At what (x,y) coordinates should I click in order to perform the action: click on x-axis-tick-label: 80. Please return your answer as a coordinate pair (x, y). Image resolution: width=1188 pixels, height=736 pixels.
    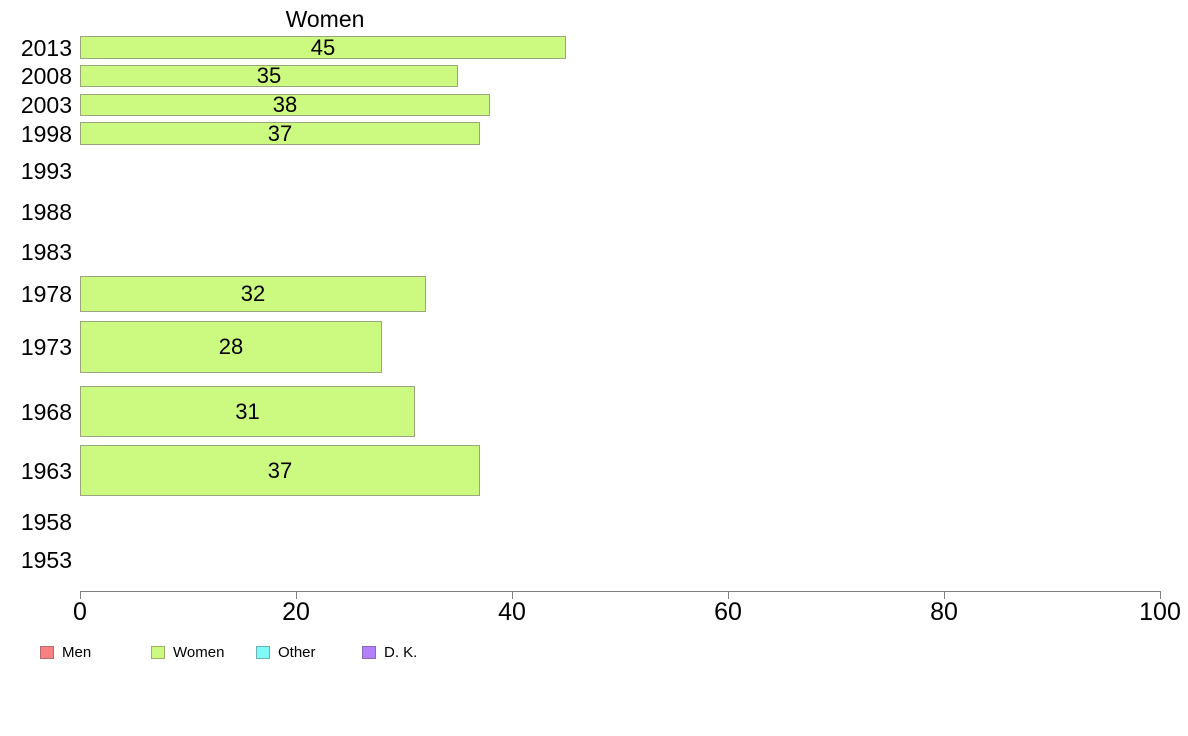
    Looking at the image, I should click on (944, 612).